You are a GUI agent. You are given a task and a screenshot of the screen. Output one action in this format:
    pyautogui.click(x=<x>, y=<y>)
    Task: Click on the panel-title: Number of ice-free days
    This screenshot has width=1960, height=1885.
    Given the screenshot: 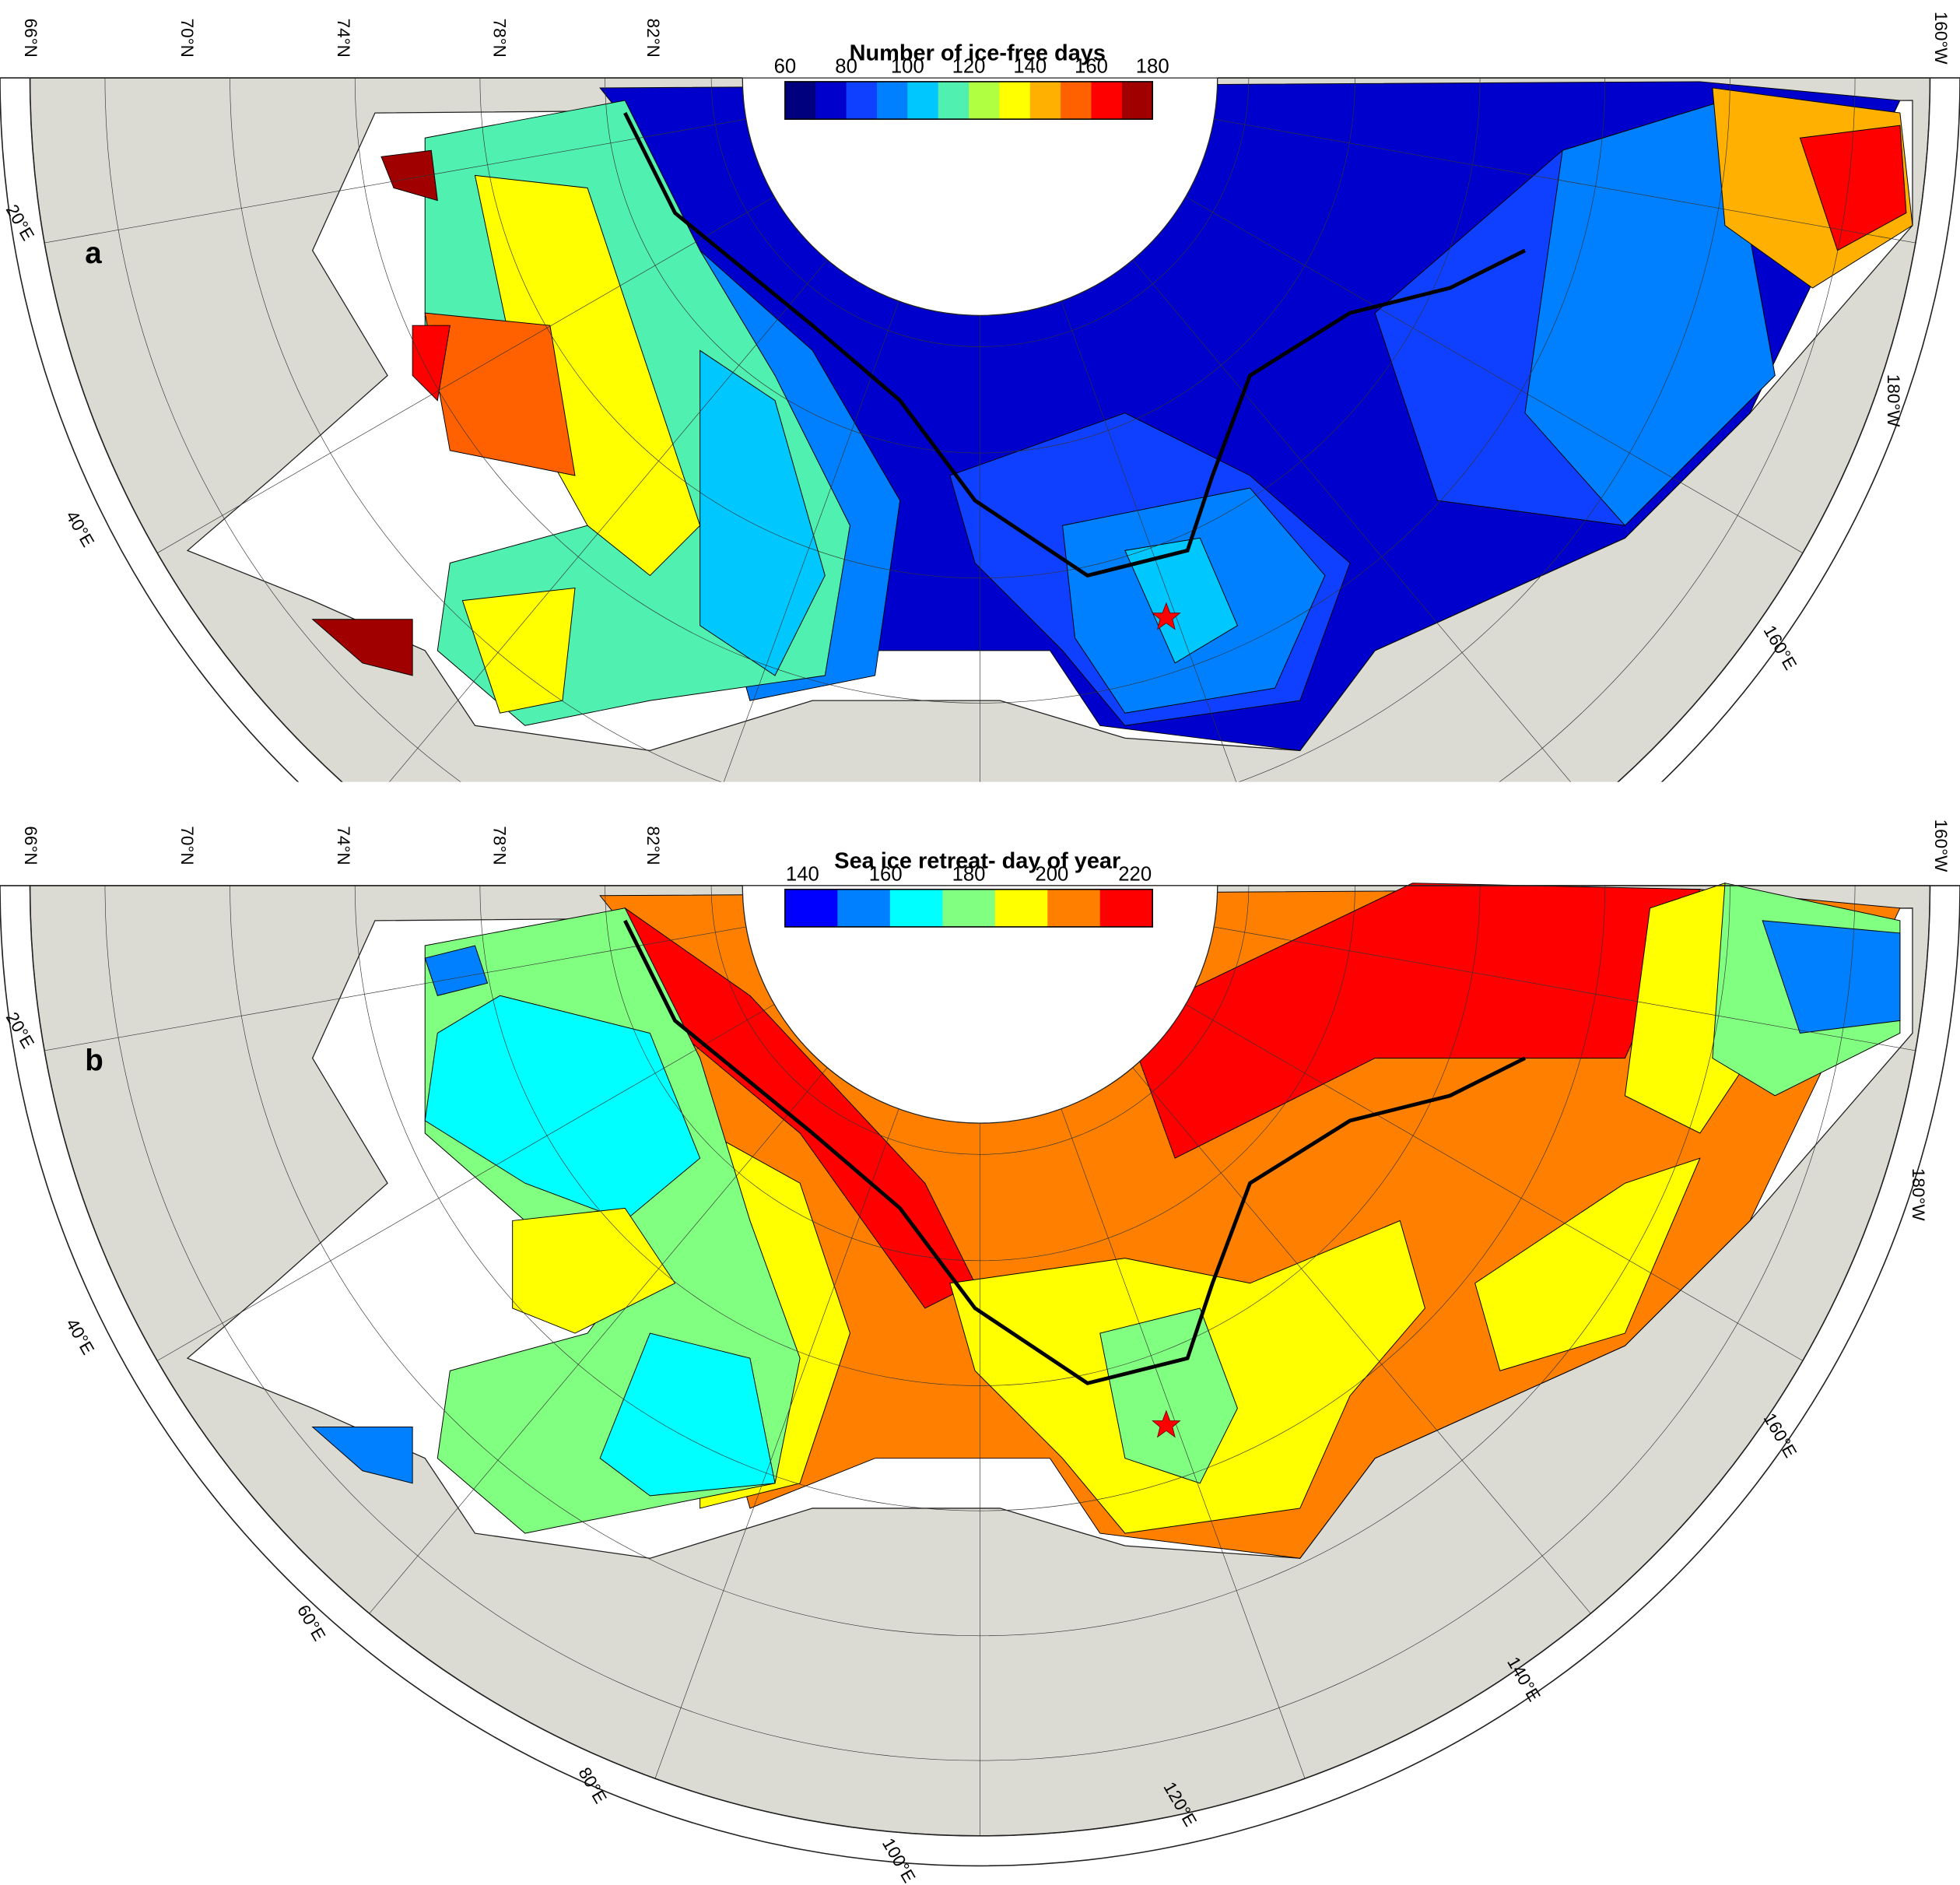 What is the action you would take?
    pyautogui.click(x=978, y=53)
    